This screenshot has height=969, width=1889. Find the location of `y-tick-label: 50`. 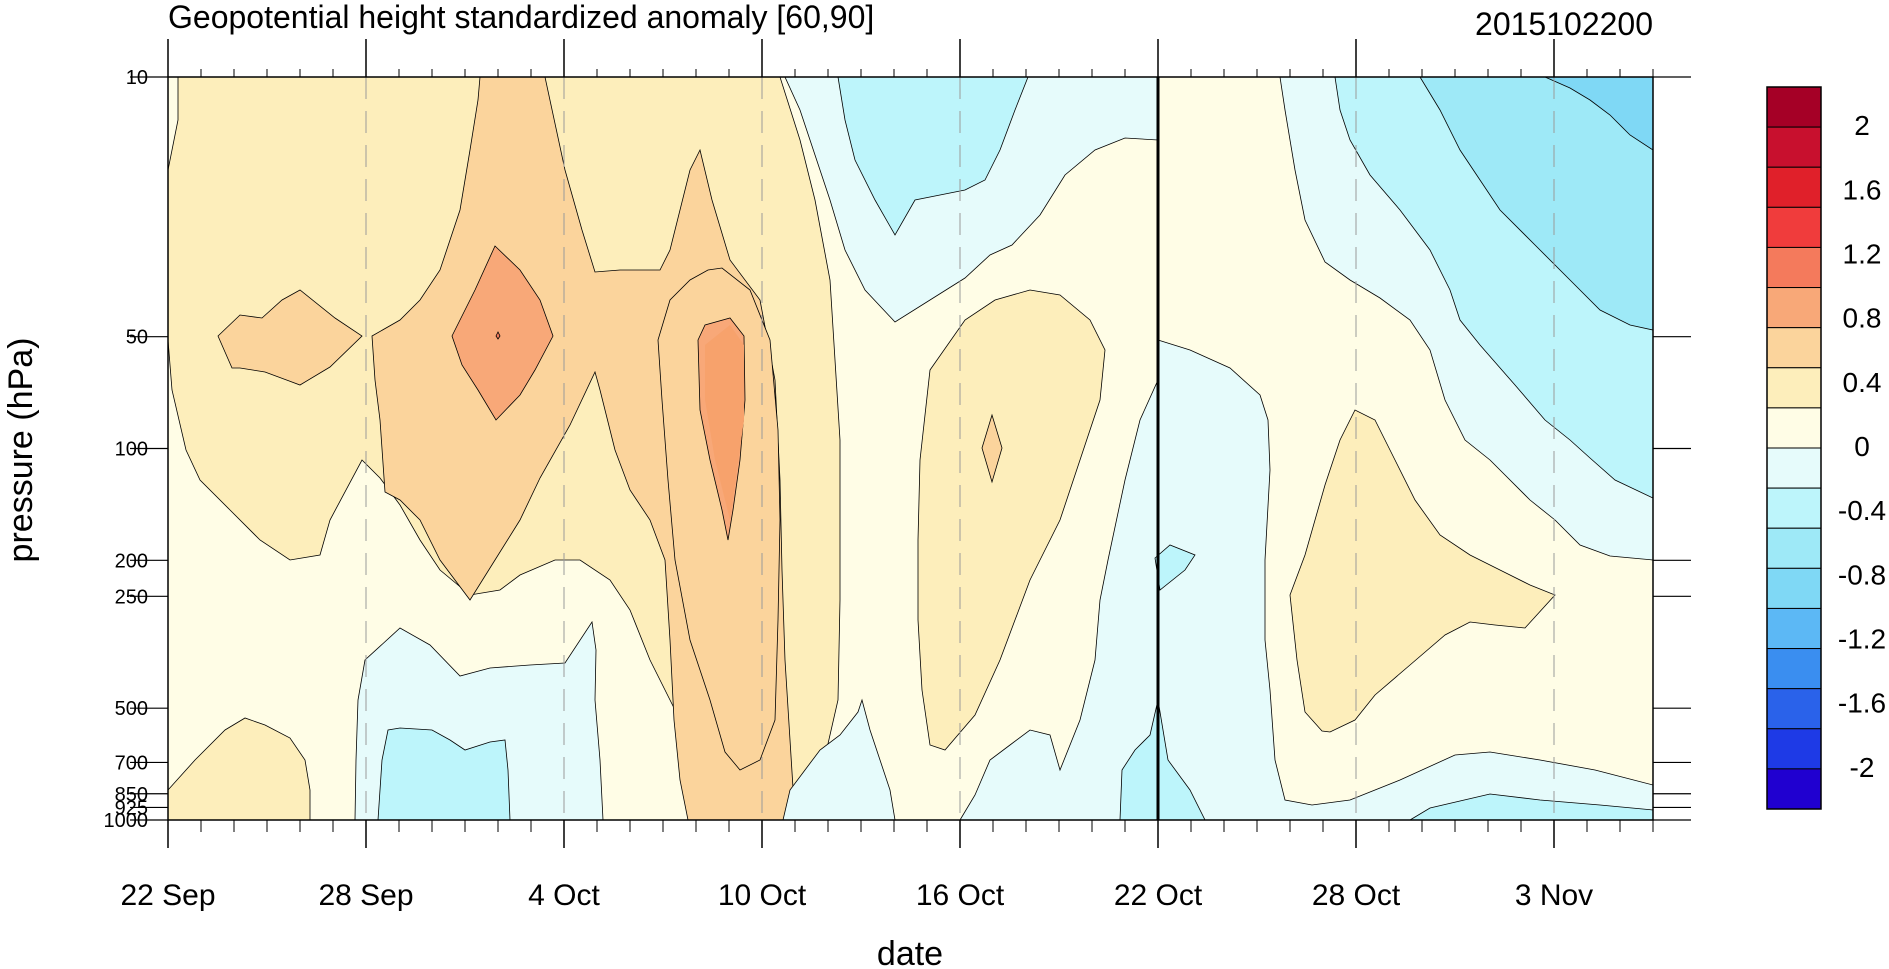

y-tick-label: 50 is located at coordinates (137, 338).